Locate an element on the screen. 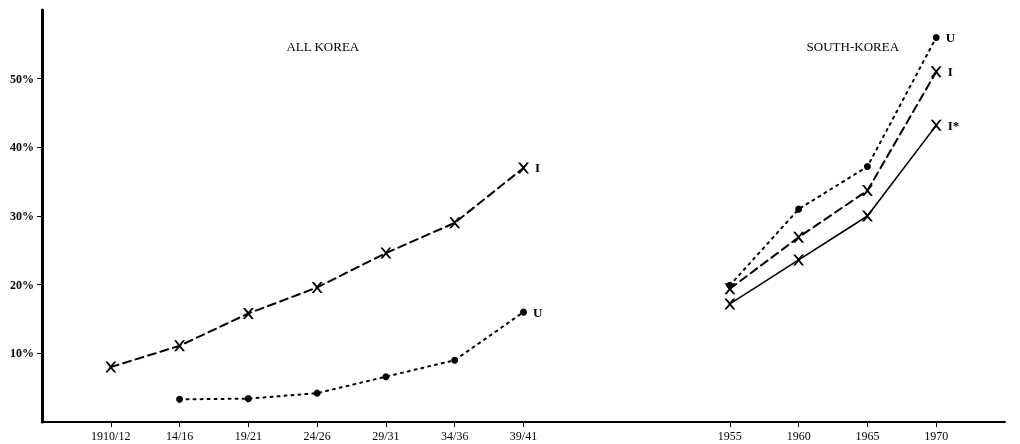  x-tick-label: 29/31 is located at coordinates (386, 436).